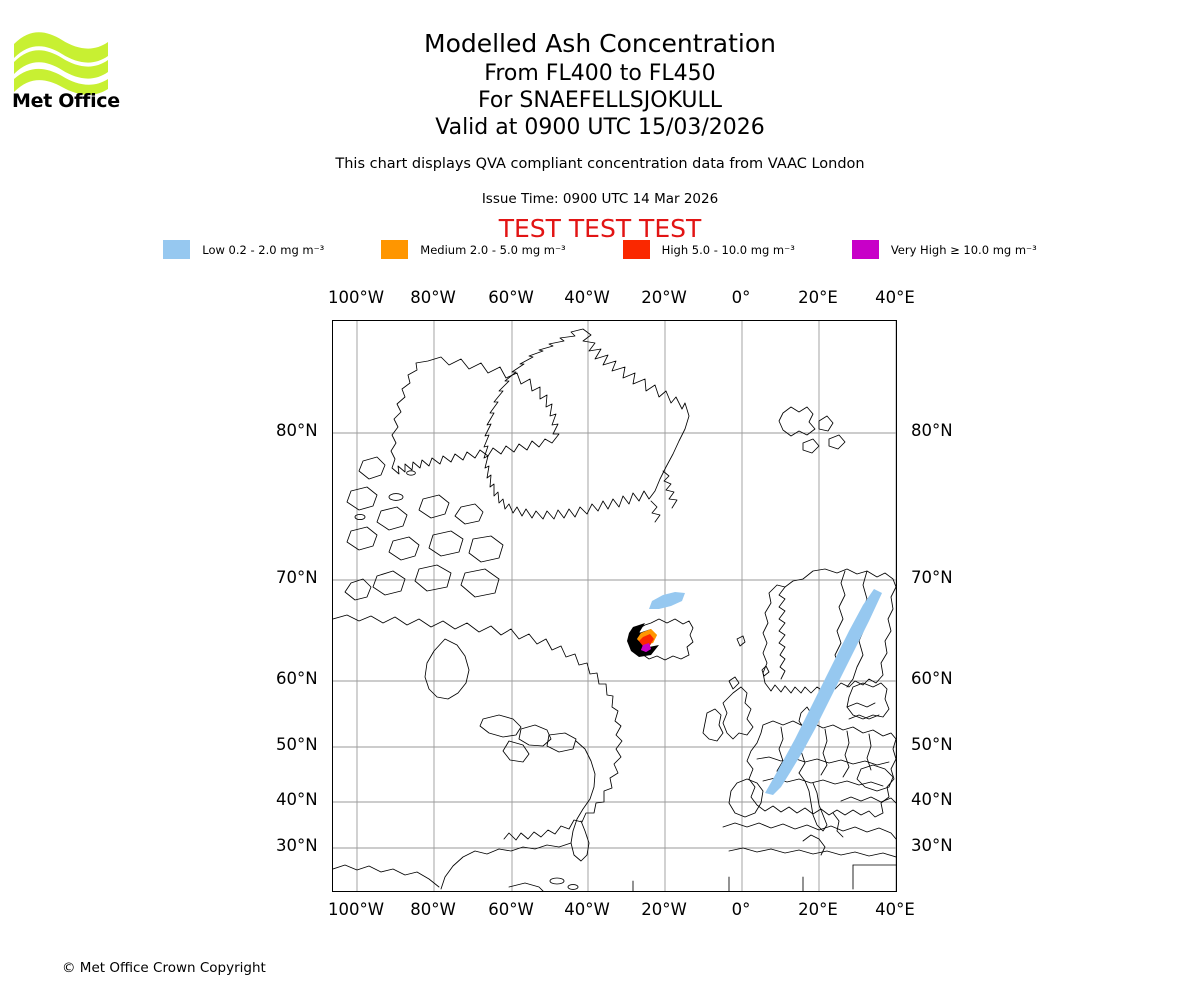 This screenshot has height=1000, width=1200. Describe the element at coordinates (963, 249) in the screenshot. I see `legend-label-very-high: Very High ≥ 10.0 mg m⁻³` at that location.